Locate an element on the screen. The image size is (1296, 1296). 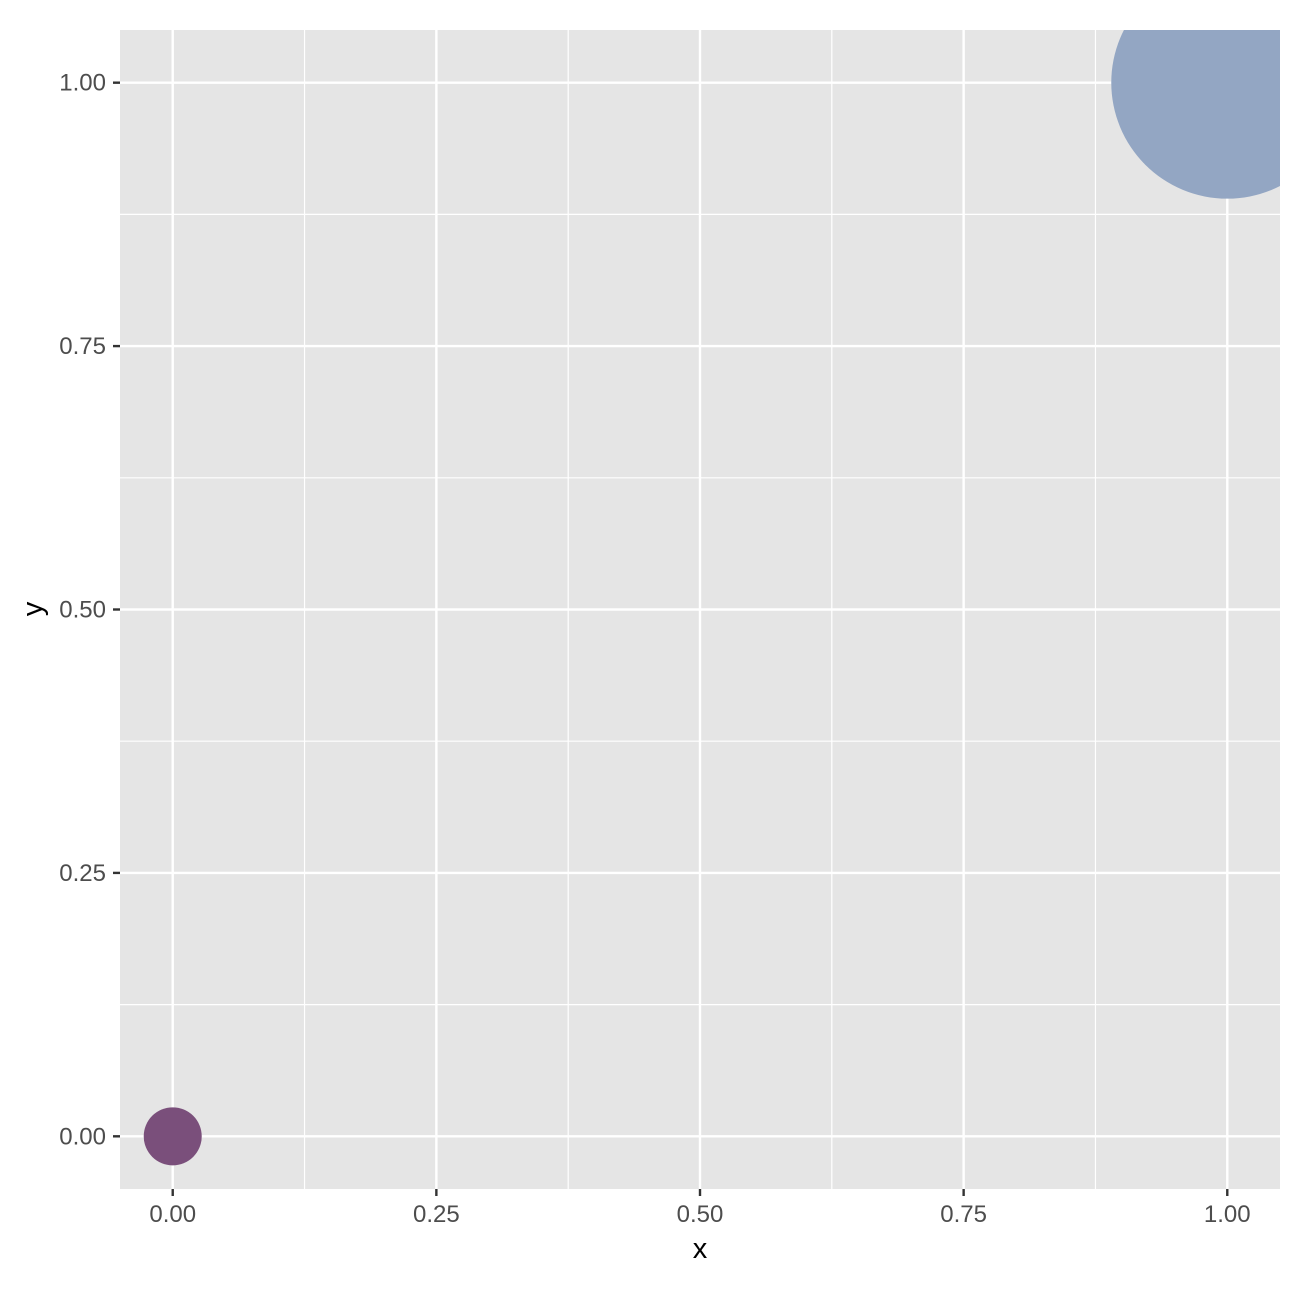
y-tick-label: 0.75 is located at coordinates (82, 346).